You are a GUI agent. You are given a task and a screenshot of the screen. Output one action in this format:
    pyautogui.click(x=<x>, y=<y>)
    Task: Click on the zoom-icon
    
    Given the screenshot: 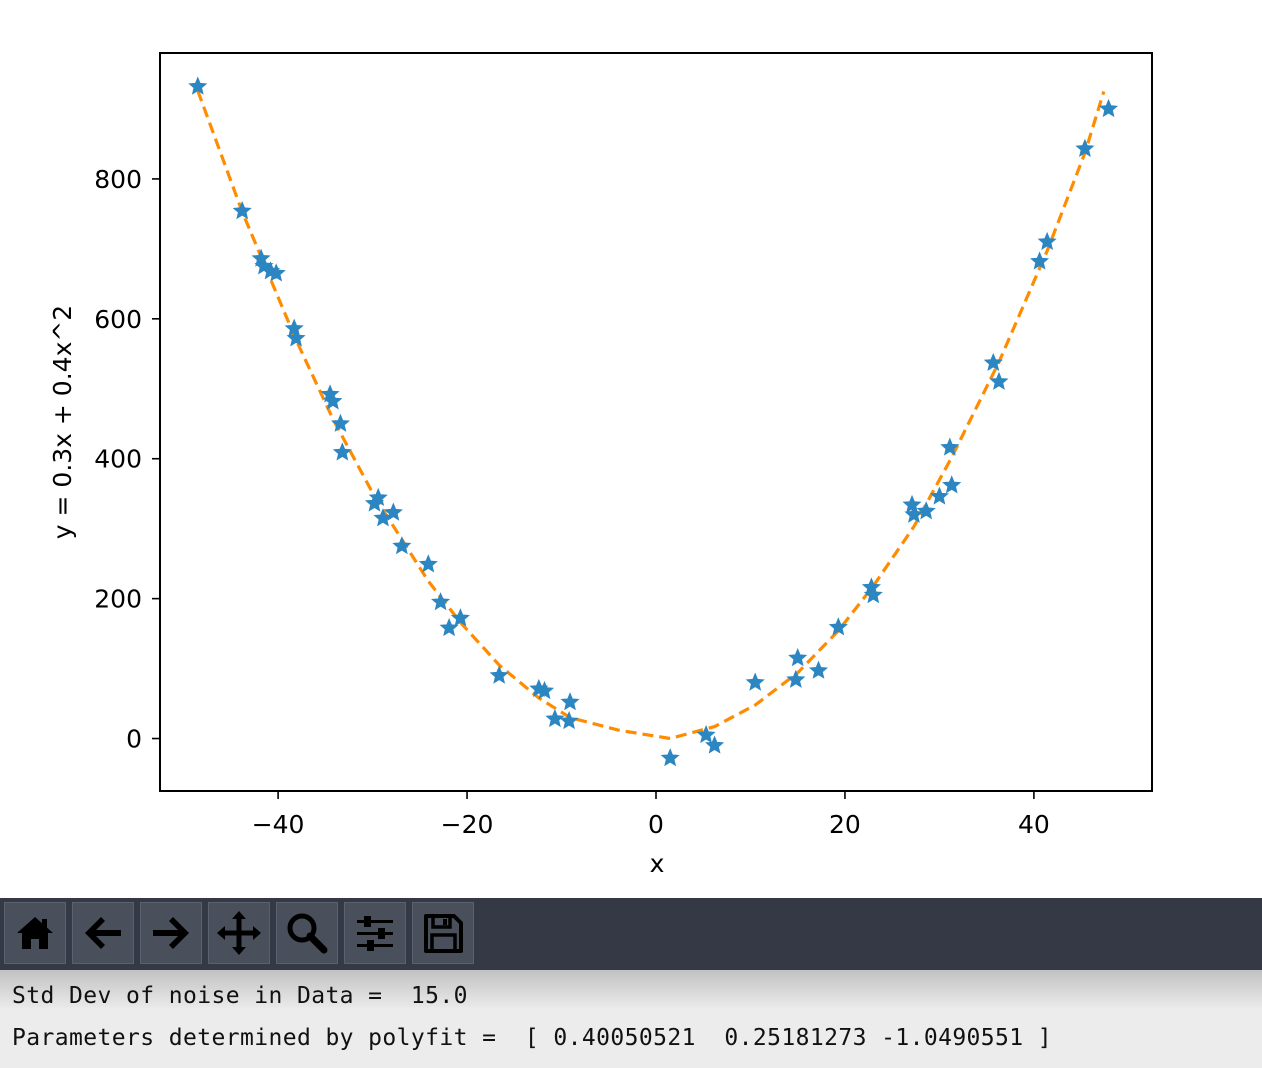 What is the action you would take?
    pyautogui.click(x=307, y=933)
    